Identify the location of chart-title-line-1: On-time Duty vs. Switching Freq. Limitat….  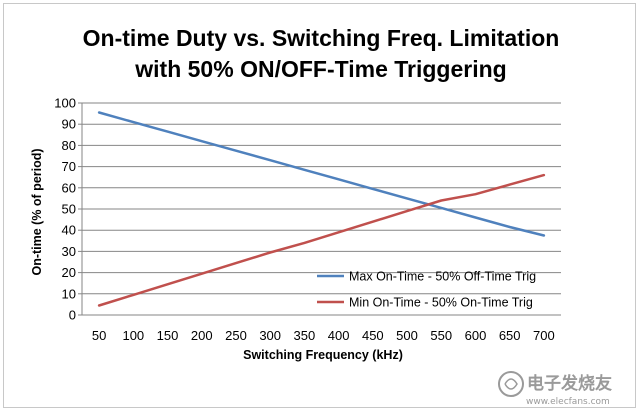
(321, 38).